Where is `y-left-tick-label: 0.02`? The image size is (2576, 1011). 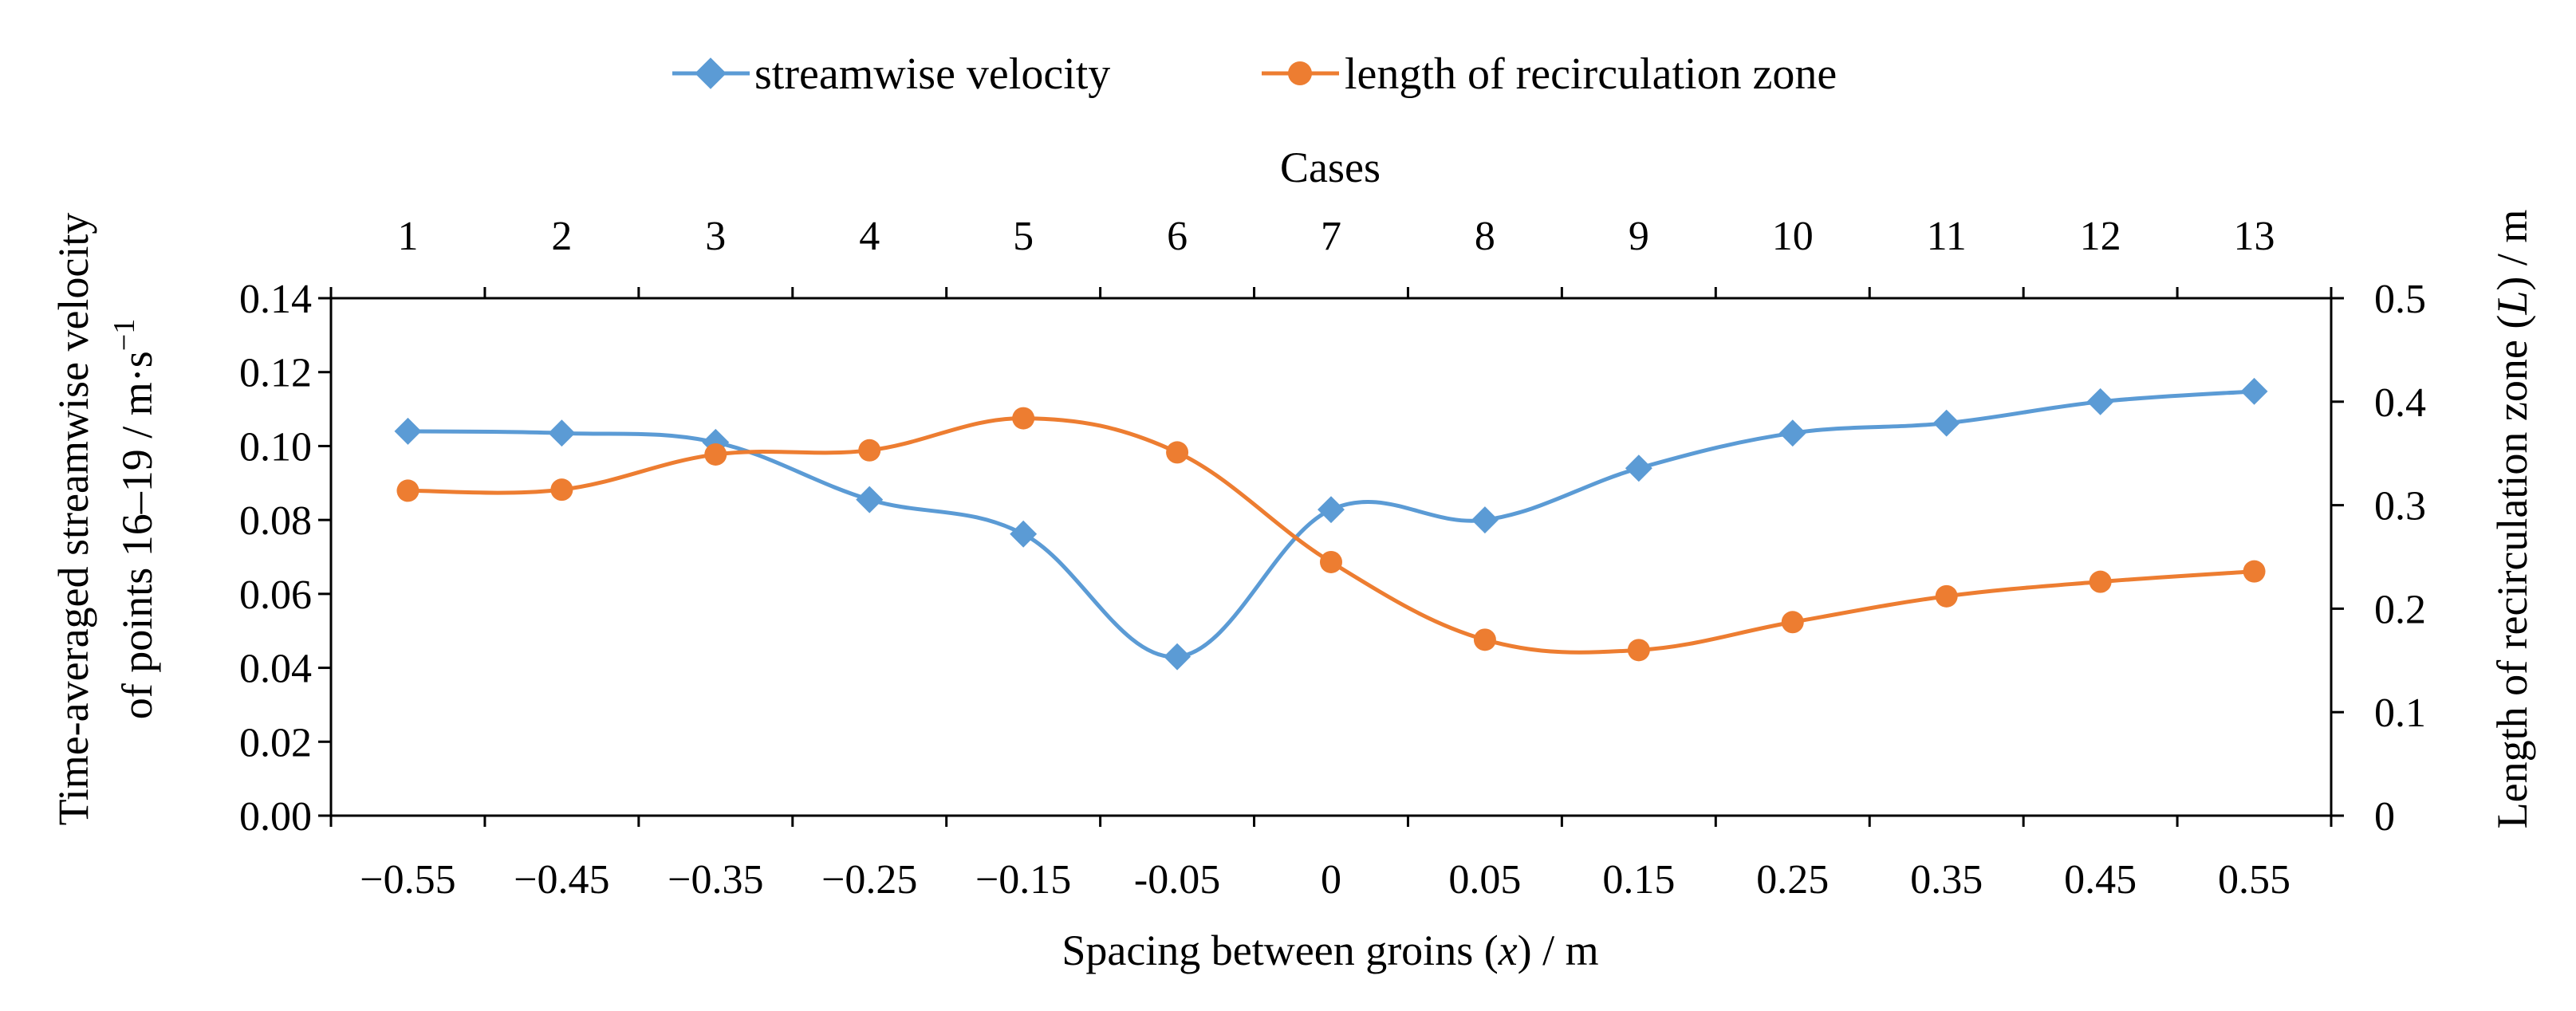 y-left-tick-label: 0.02 is located at coordinates (275, 742).